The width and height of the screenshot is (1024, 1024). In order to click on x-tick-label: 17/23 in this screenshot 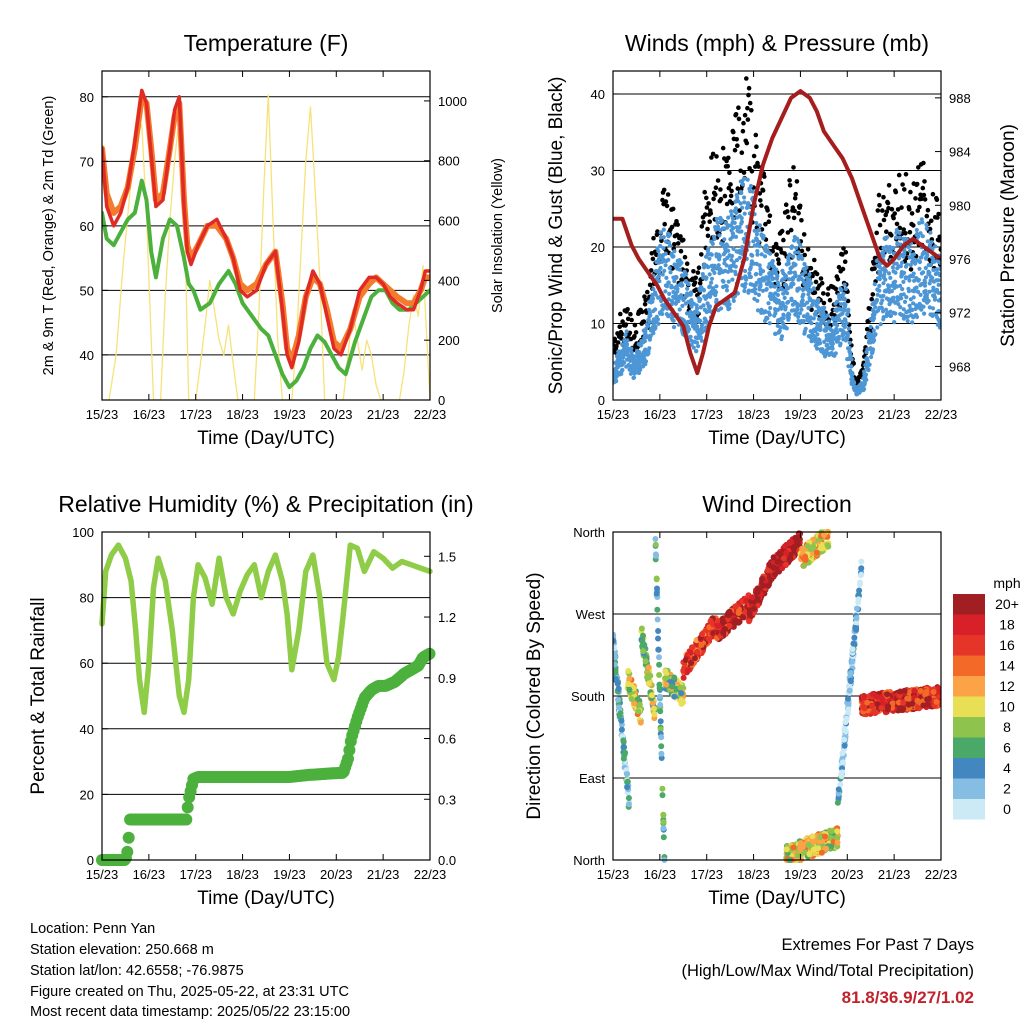, I will do `click(195, 414)`.